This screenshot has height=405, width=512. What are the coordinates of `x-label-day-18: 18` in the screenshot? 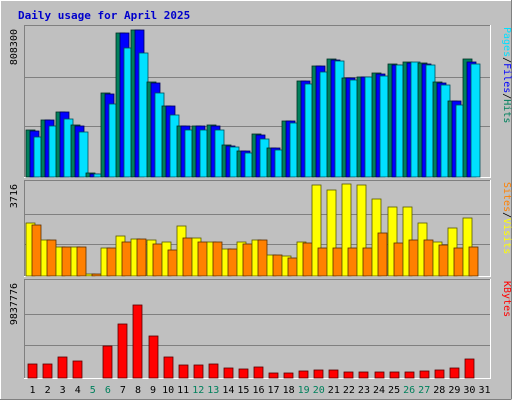 It's located at (289, 390).